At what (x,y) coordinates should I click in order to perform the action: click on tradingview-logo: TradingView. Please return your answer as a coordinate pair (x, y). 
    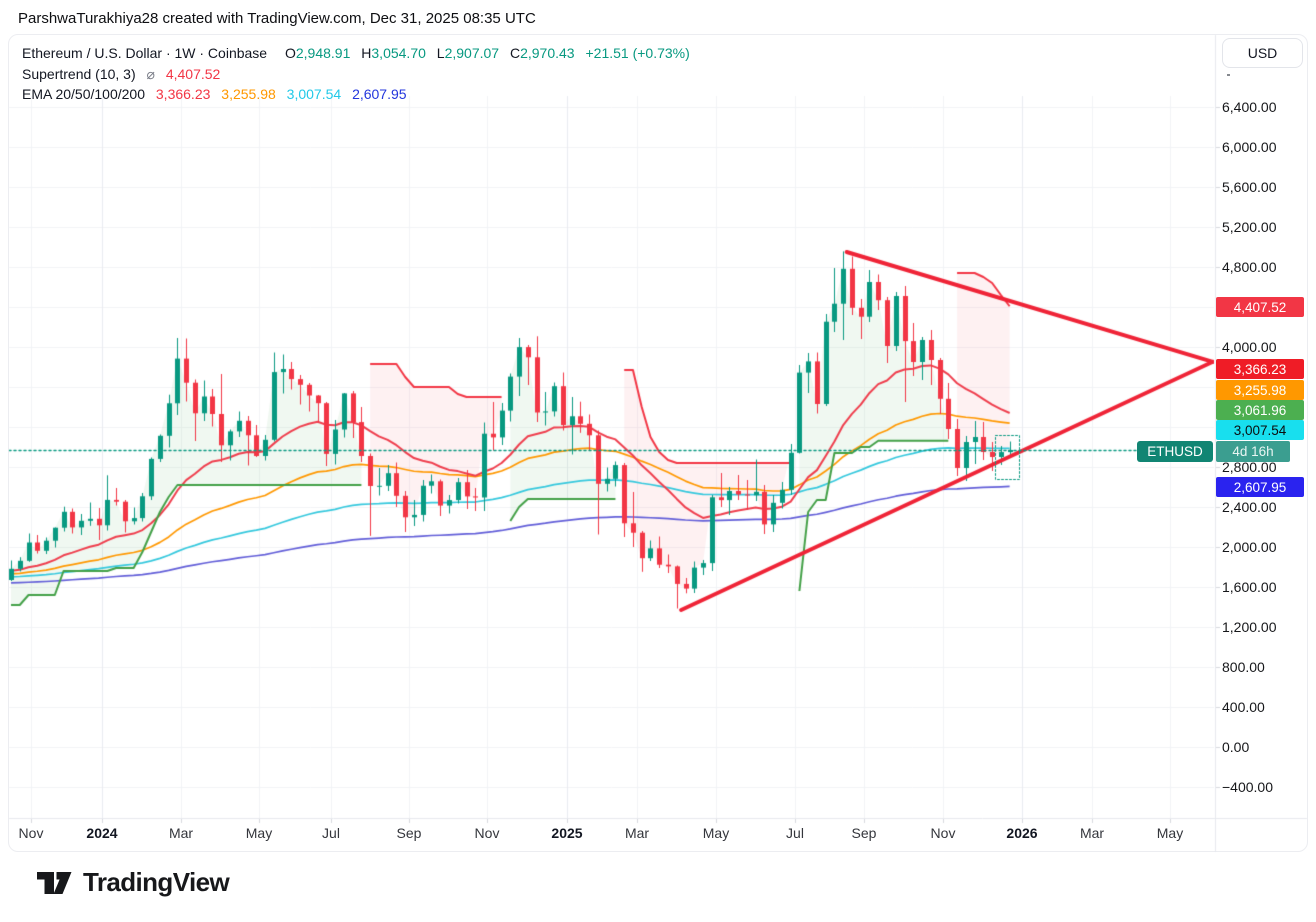
    Looking at the image, I should click on (132, 882).